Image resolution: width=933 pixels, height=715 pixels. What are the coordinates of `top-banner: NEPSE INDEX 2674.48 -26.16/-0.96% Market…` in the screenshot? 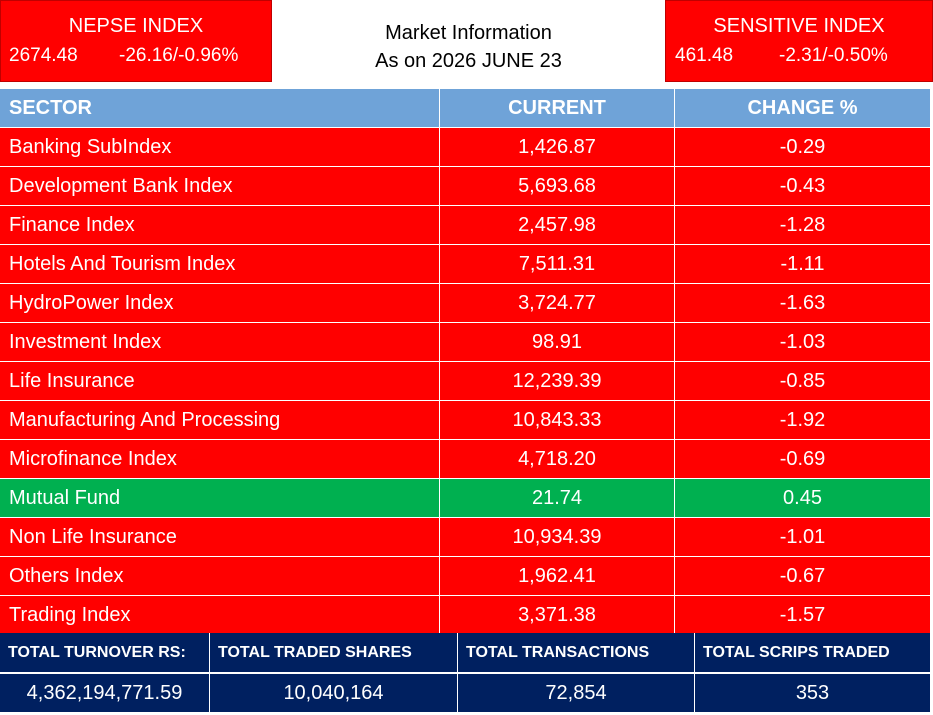 It's located at (466, 43).